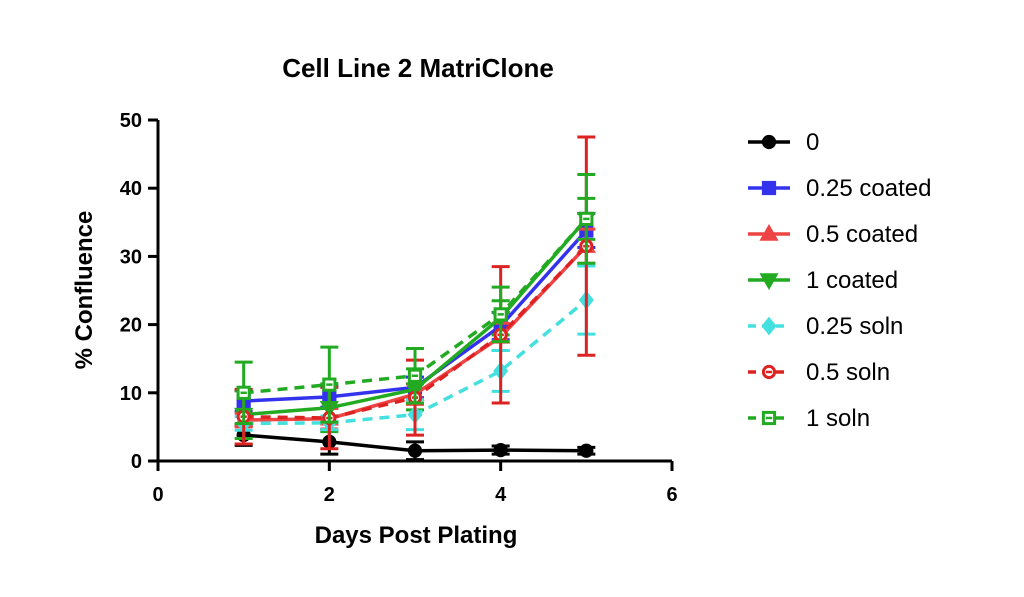 This screenshot has width=1024, height=597. Describe the element at coordinates (84, 290) in the screenshot. I see `y-axis-label: % Confluence` at that location.